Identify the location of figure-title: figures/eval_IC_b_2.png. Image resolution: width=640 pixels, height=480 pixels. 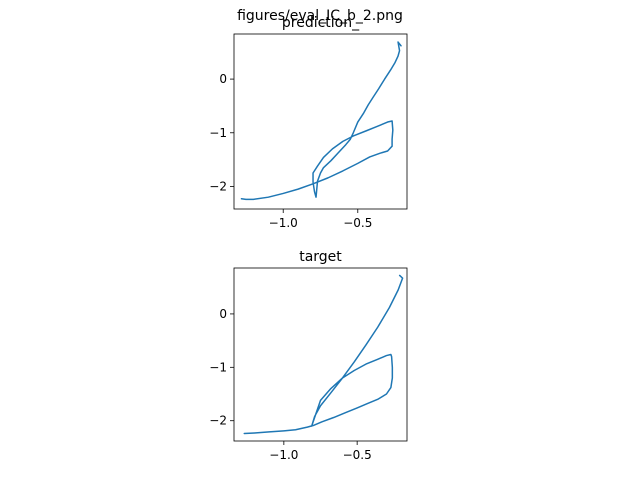
(320, 16).